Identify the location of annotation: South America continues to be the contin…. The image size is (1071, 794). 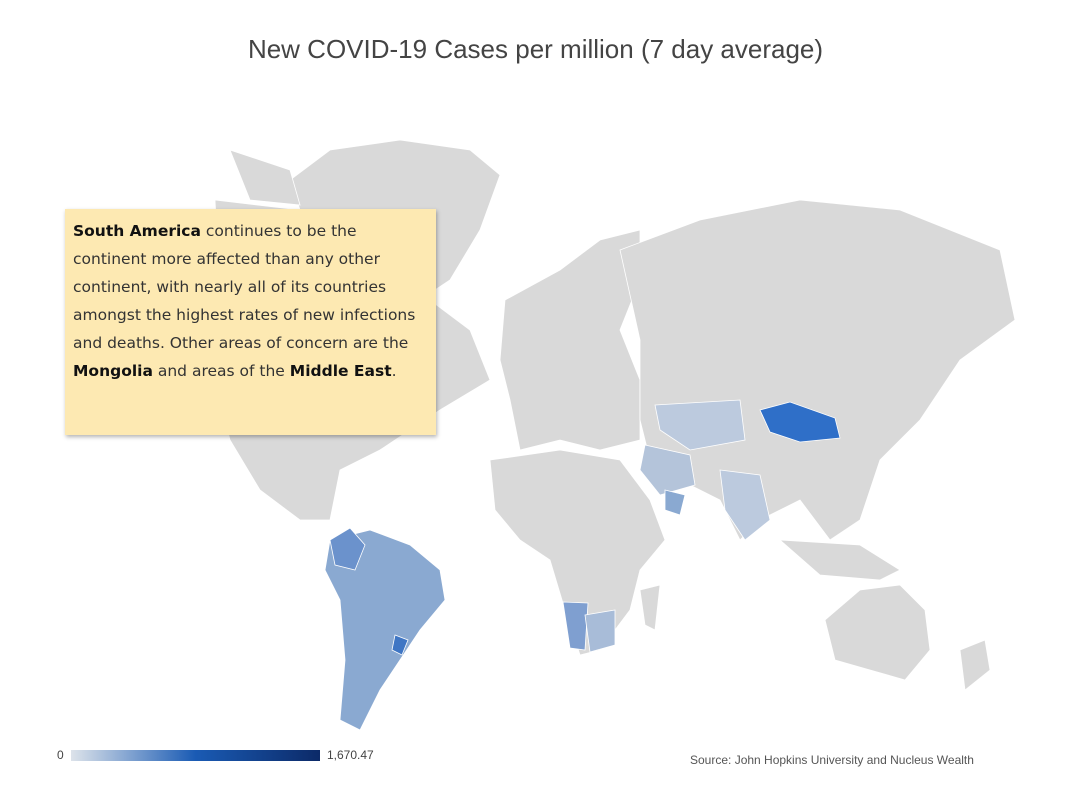
(250, 322).